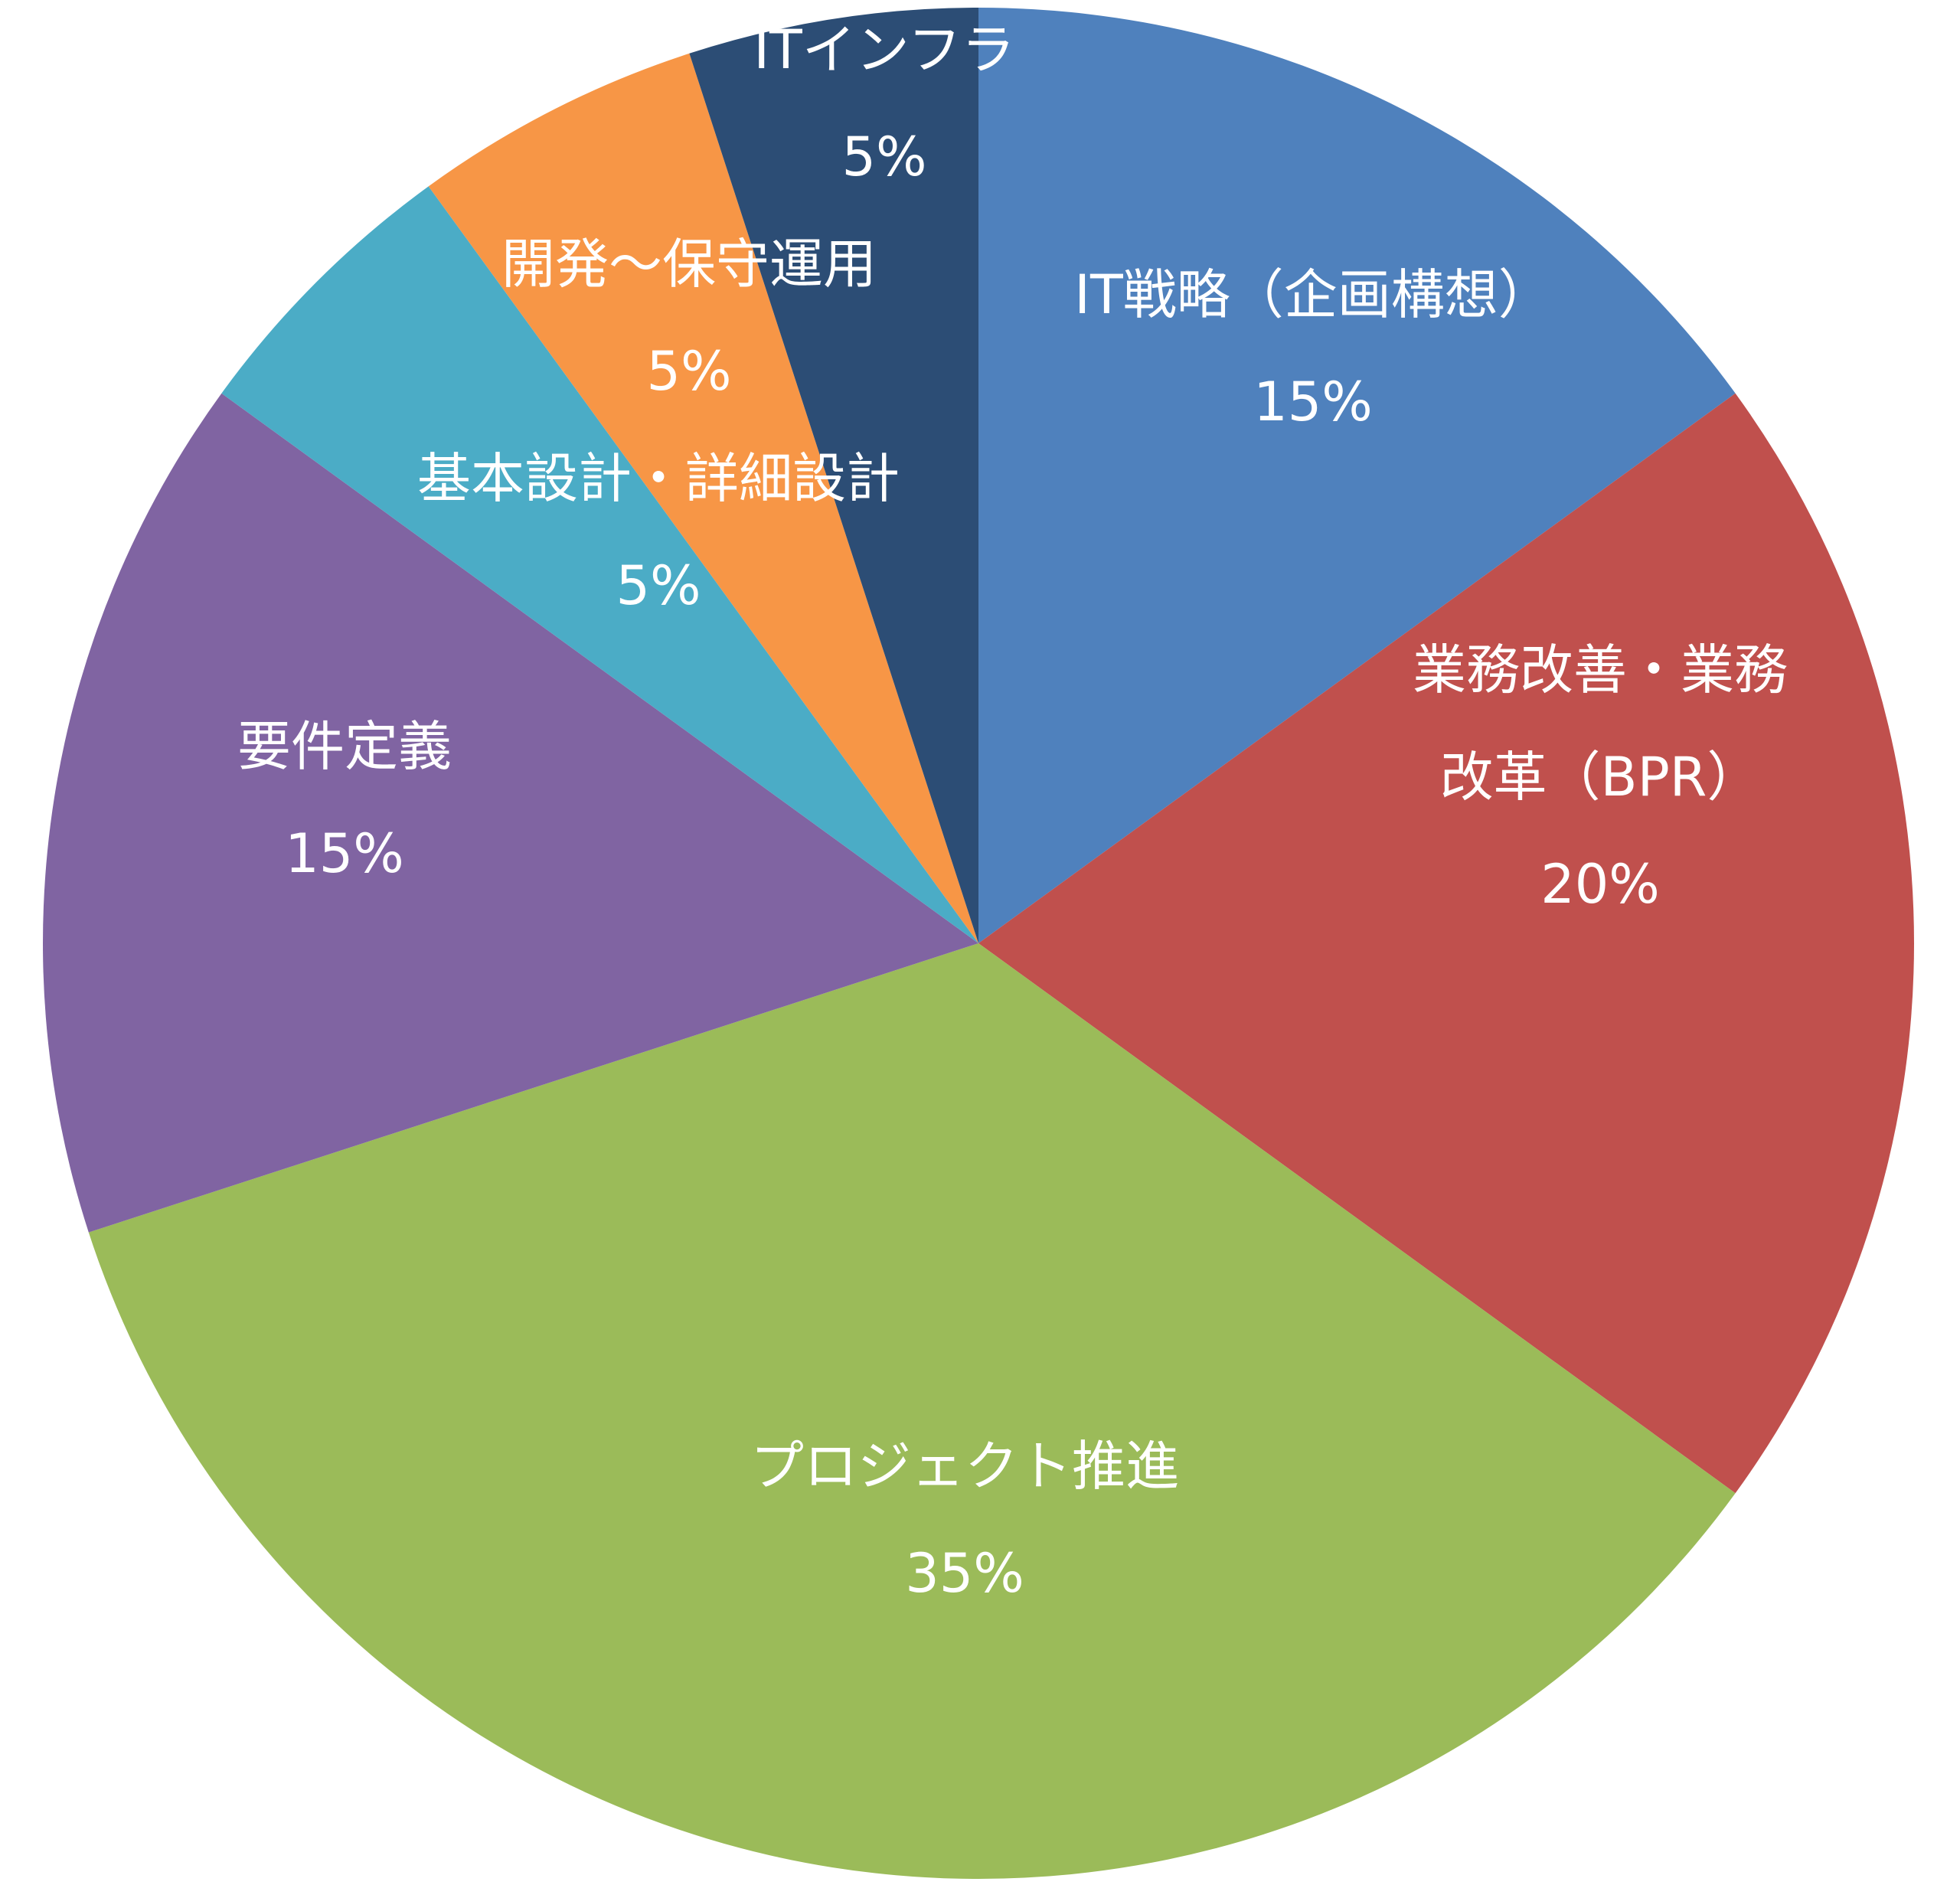 The image size is (1960, 1885). Describe the element at coordinates (344, 746) in the screenshot. I see `slice-category-label-4: 要件定義` at that location.